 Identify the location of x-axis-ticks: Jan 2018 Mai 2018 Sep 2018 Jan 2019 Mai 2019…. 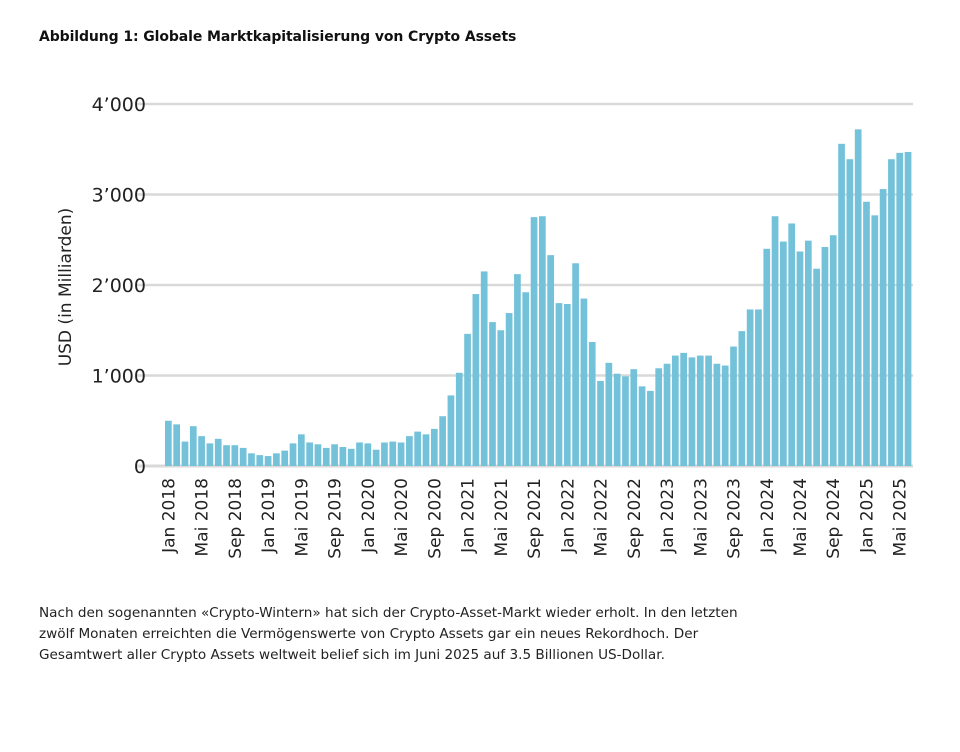
(534, 518).